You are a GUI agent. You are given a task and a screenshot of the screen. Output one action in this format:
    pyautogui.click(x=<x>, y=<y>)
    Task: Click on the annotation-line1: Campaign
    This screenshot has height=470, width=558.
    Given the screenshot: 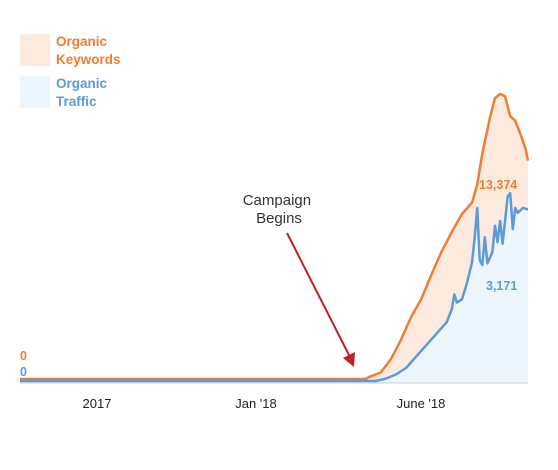 What is the action you would take?
    pyautogui.click(x=277, y=200)
    